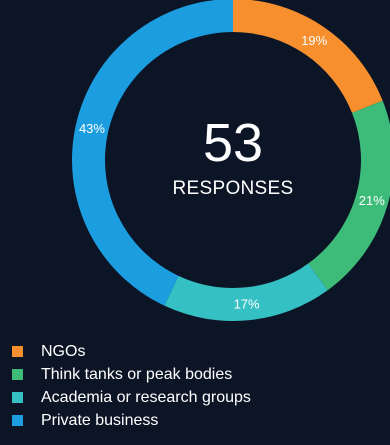  What do you see at coordinates (100, 420) in the screenshot?
I see `legend-label-3: Private business` at bounding box center [100, 420].